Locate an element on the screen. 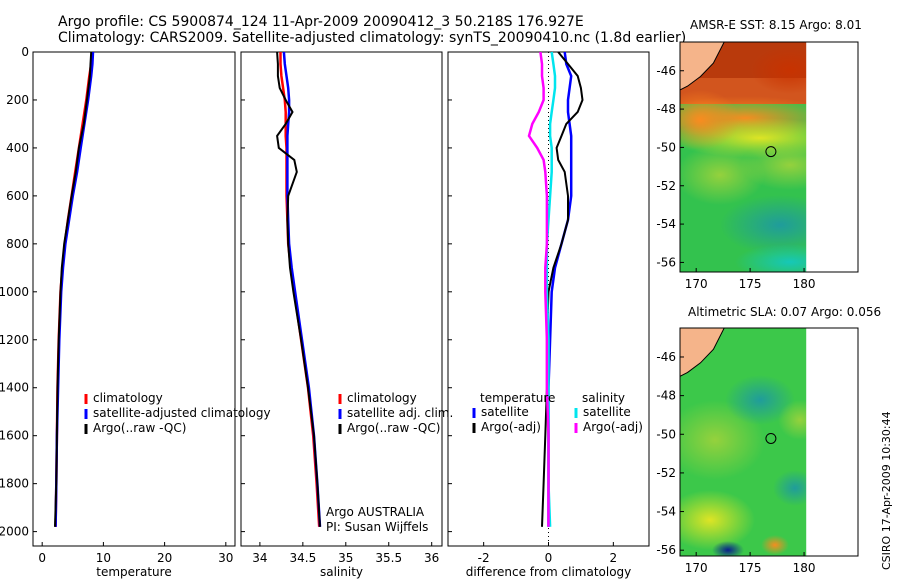 This screenshot has height=580, width=900. depth-tick-label: 0 is located at coordinates (25, 52).